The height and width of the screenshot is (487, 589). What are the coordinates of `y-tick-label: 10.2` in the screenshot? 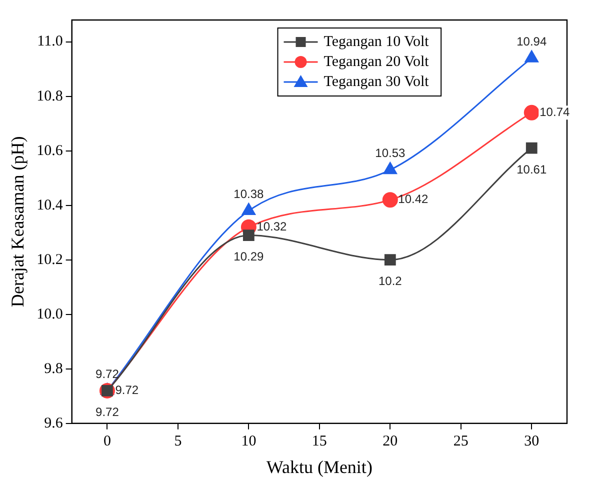 It's located at (49, 260).